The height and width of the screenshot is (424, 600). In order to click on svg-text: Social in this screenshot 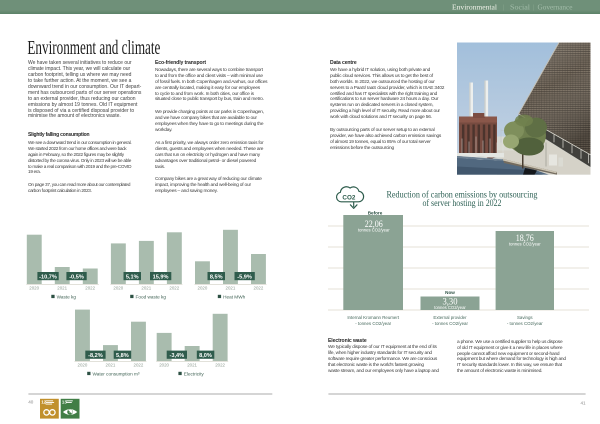, I will do `click(520, 7)`.